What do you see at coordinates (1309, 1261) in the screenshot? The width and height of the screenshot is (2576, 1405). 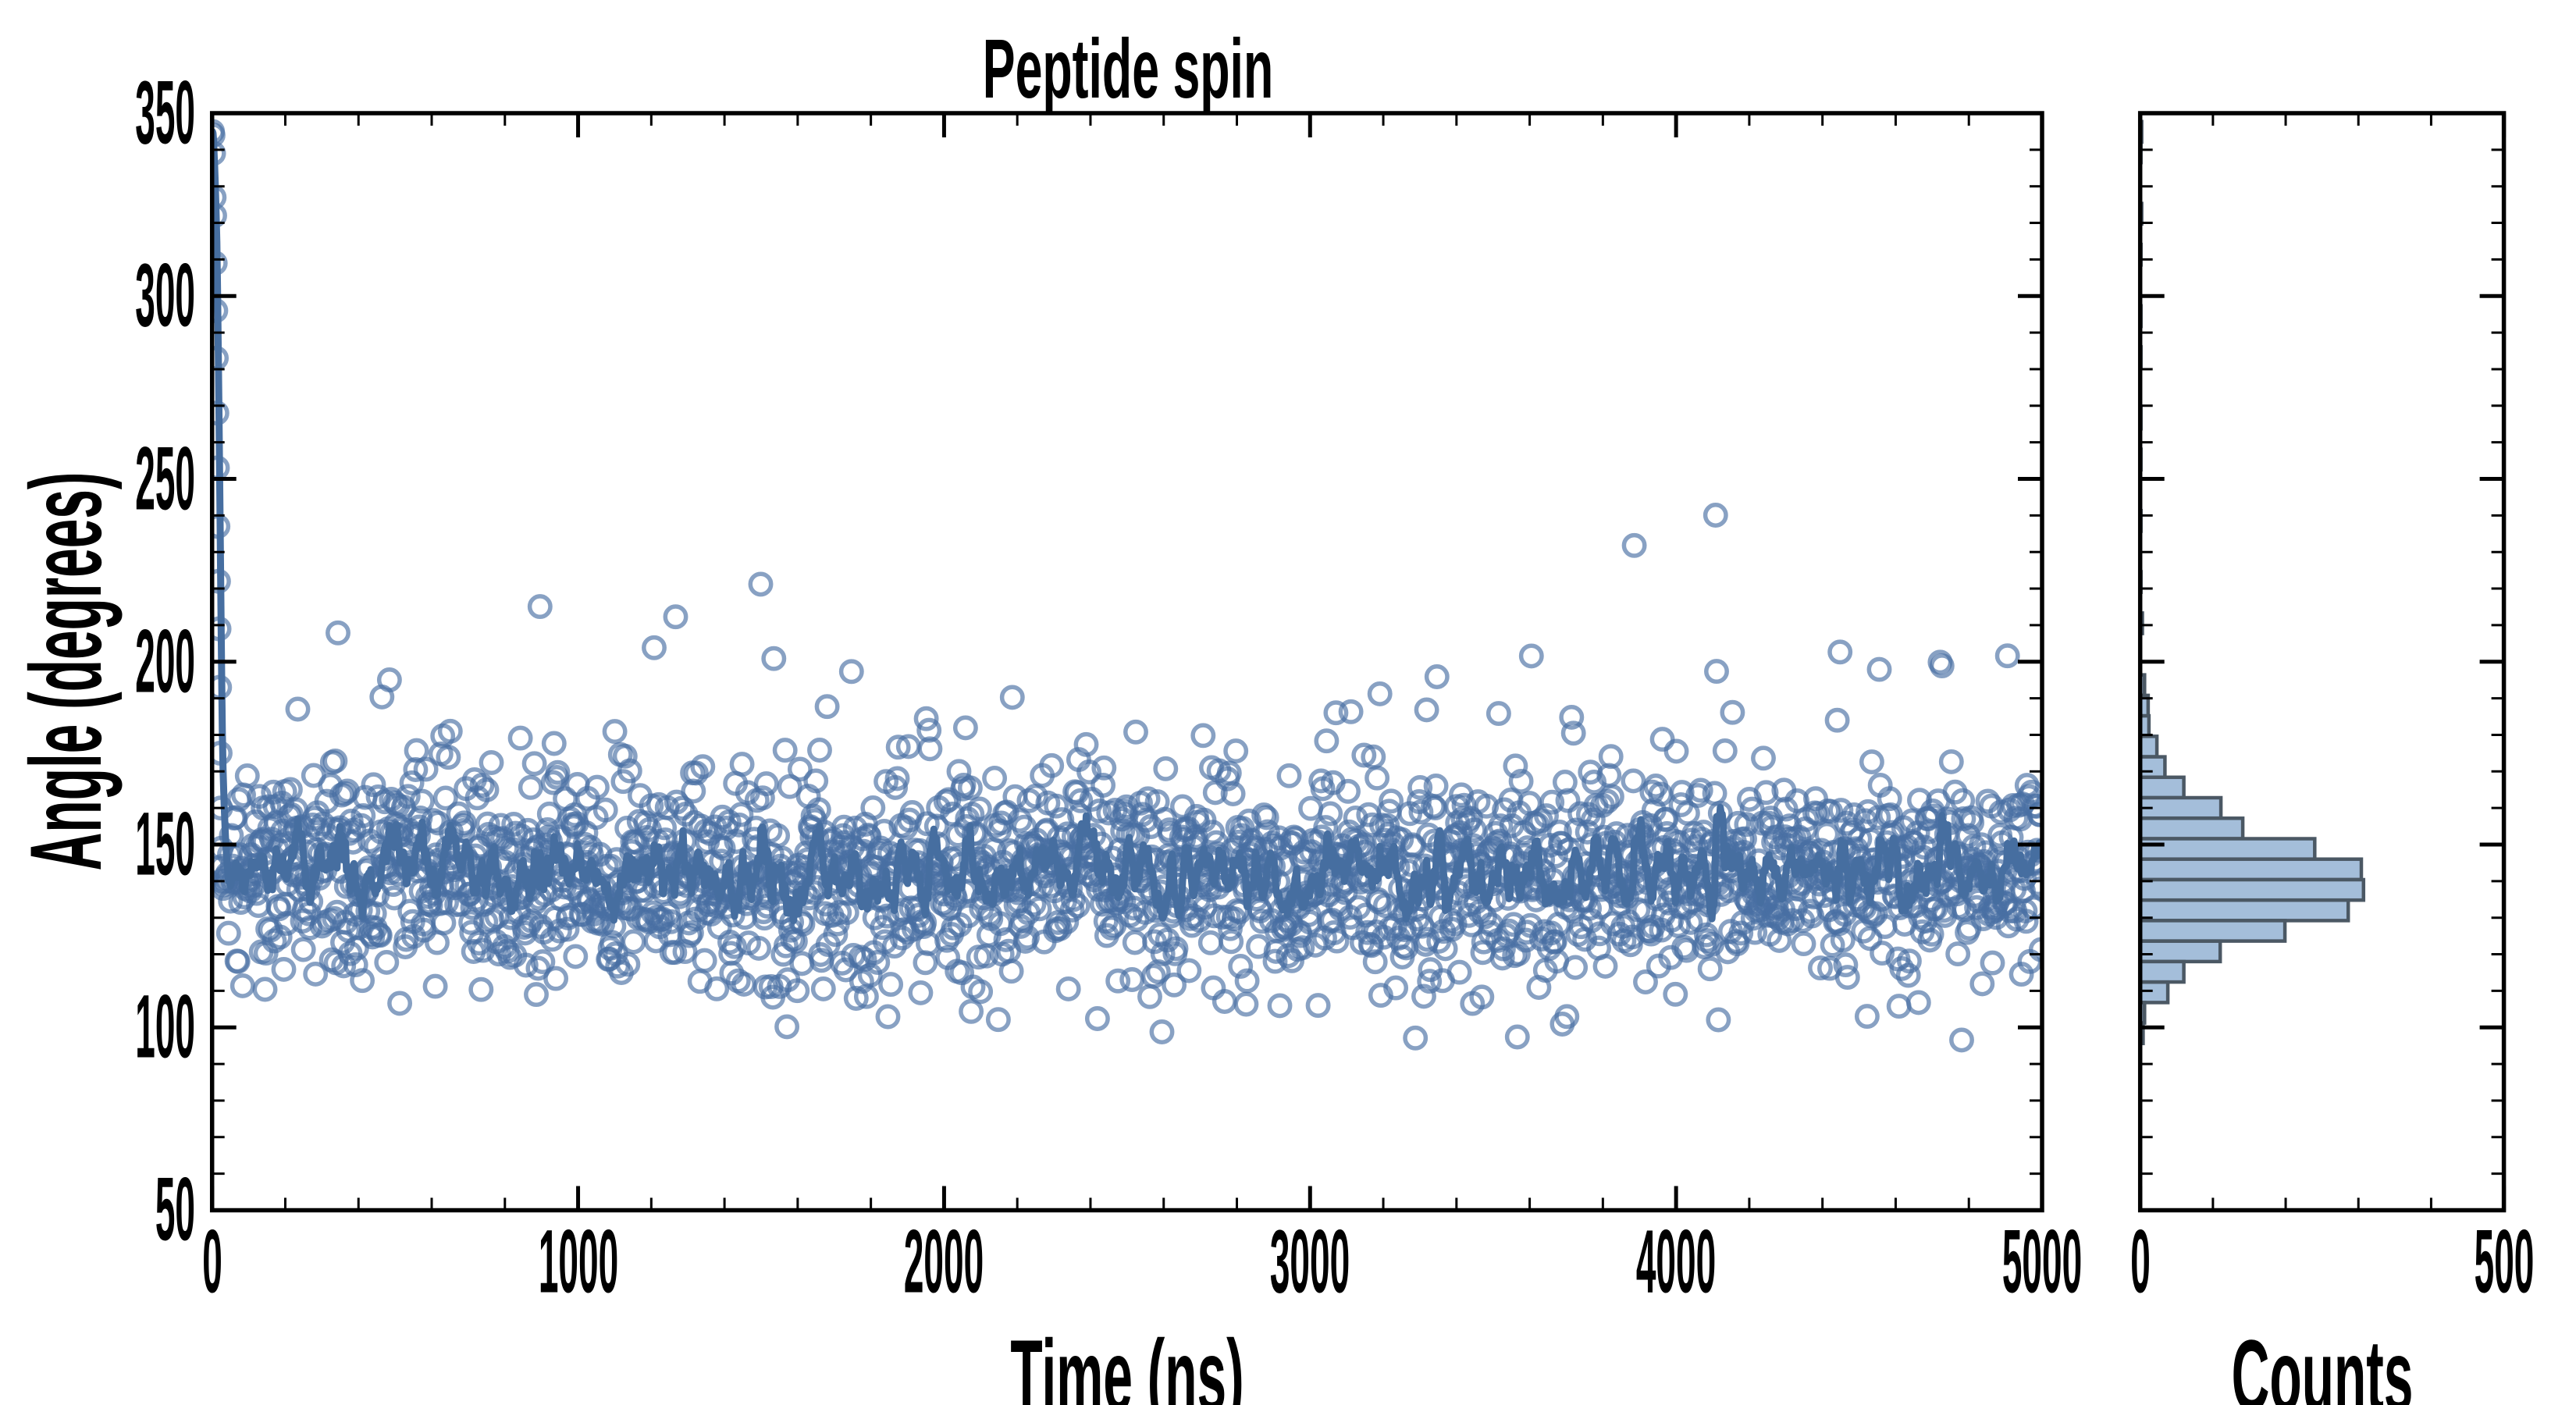 I see `x-tick-3000: 3000` at bounding box center [1309, 1261].